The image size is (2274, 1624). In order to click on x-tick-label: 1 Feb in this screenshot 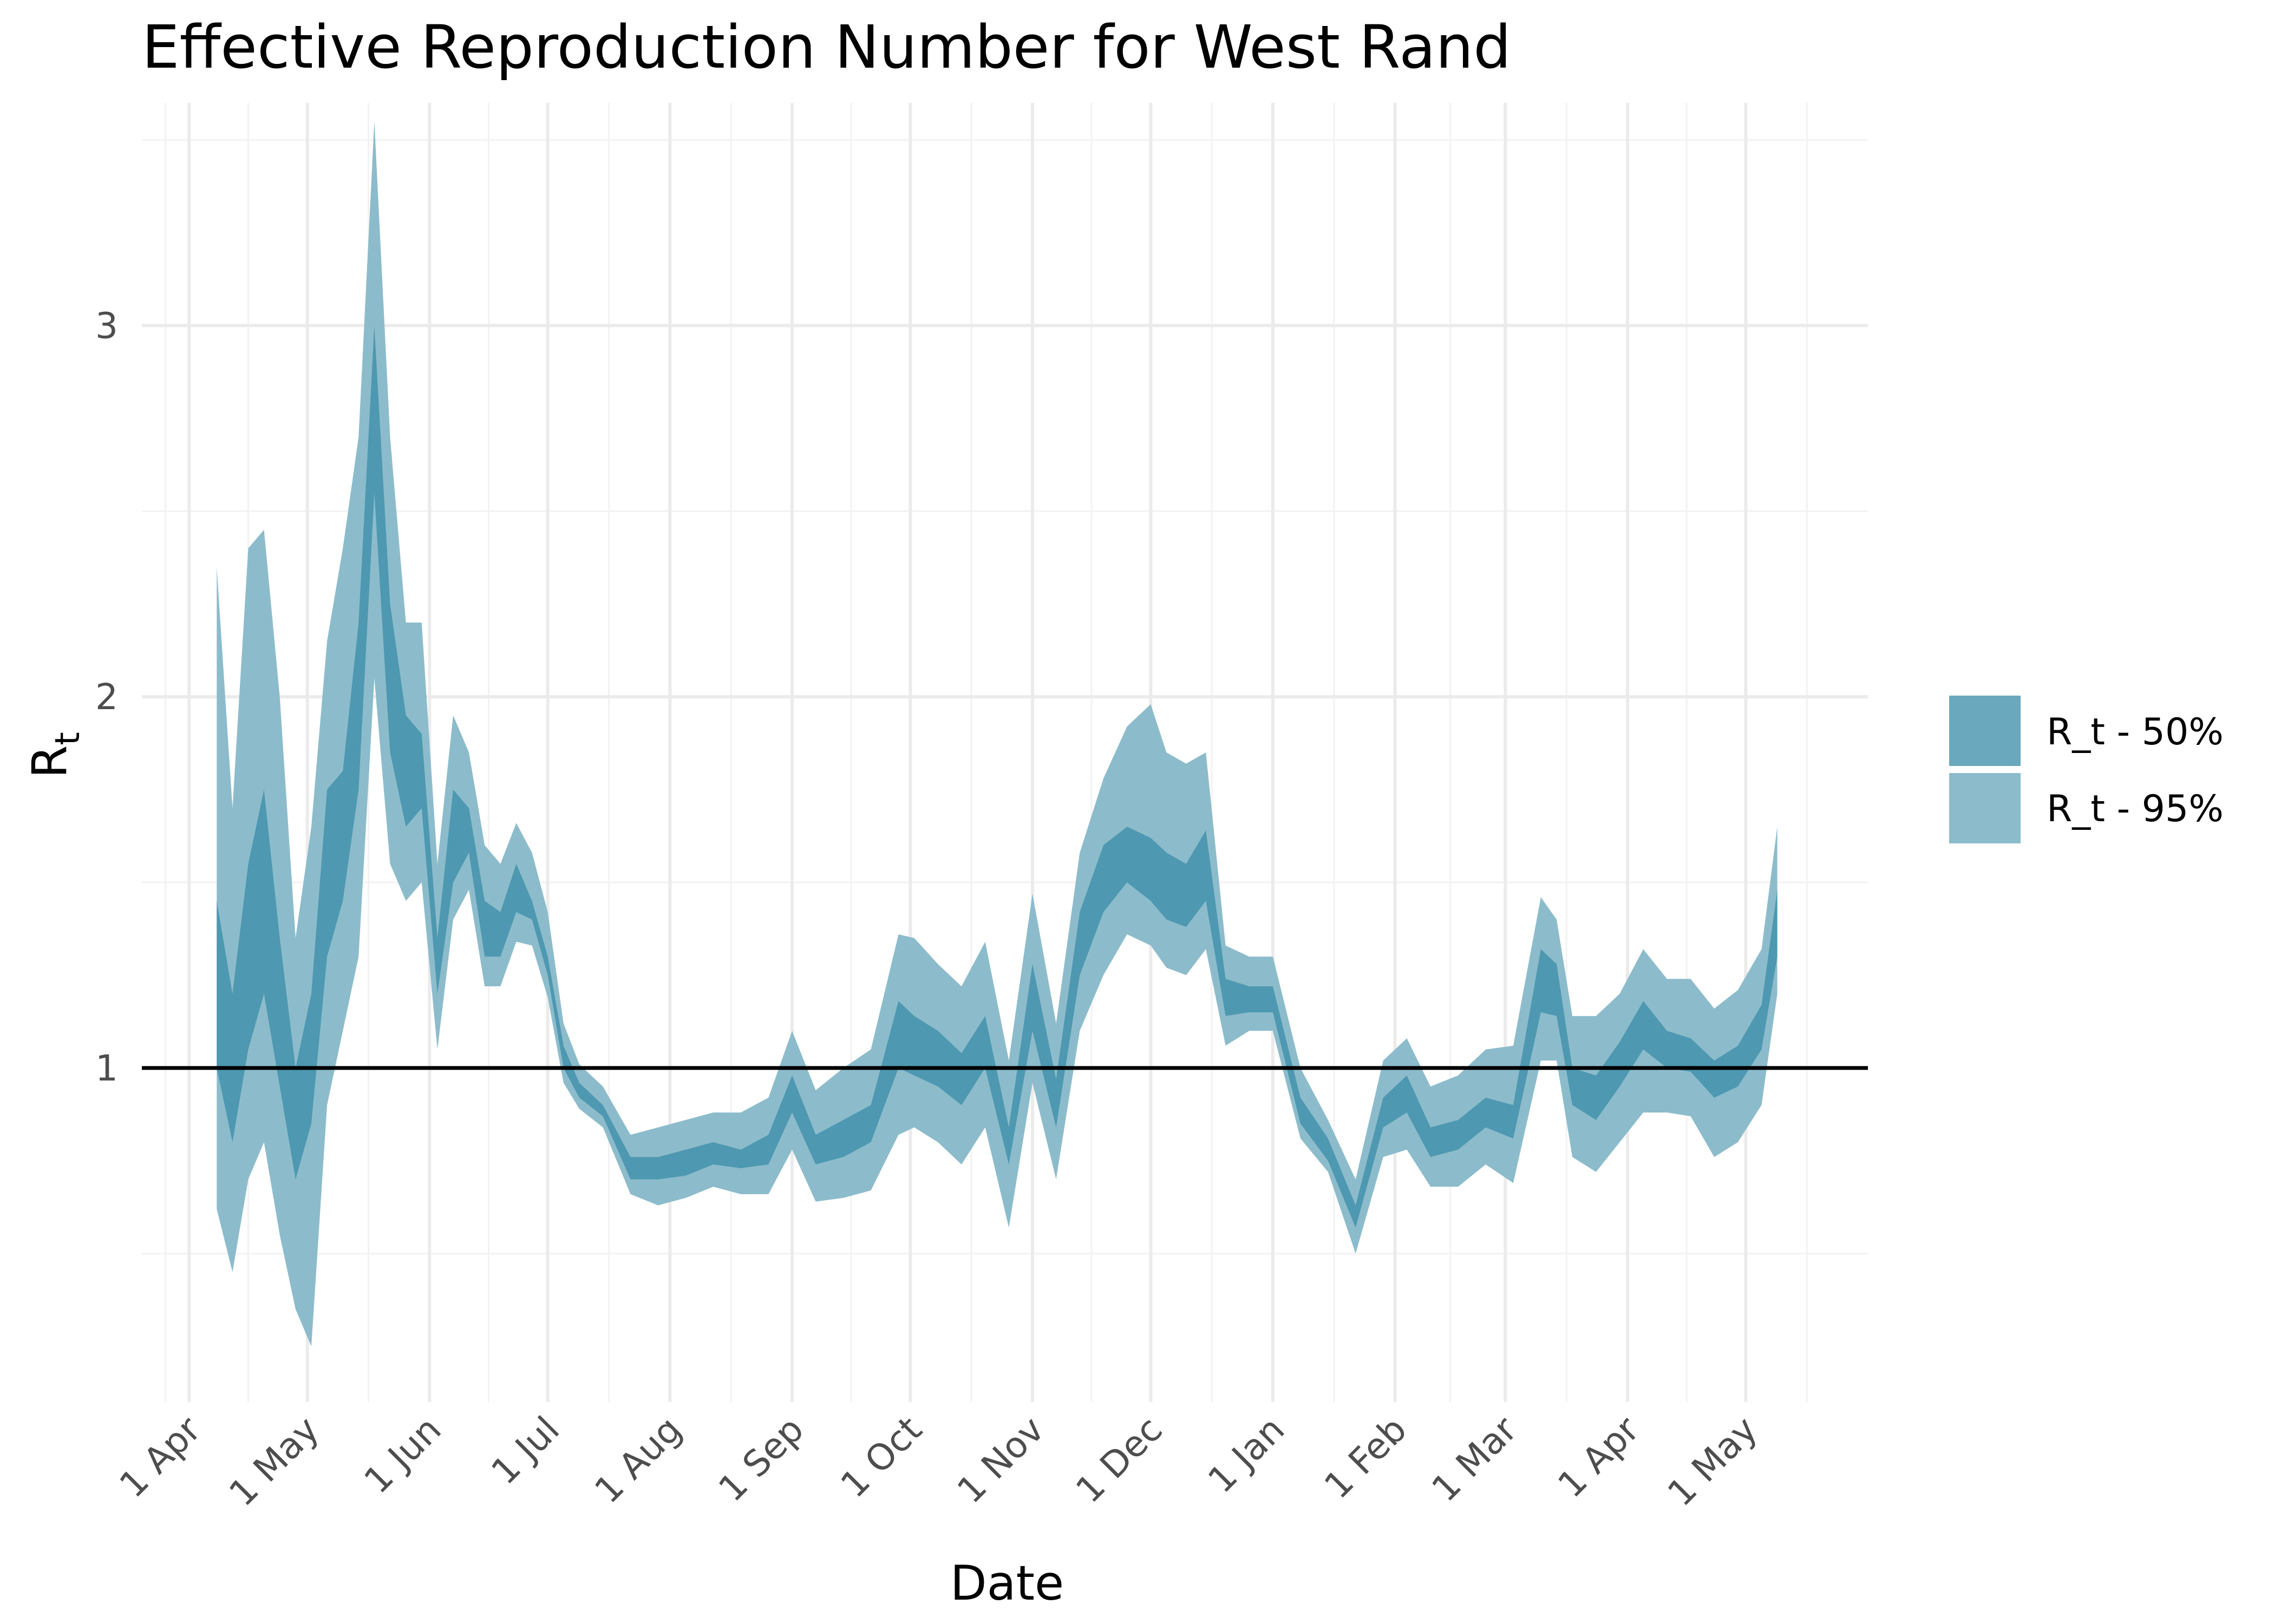, I will do `click(1366, 1458)`.